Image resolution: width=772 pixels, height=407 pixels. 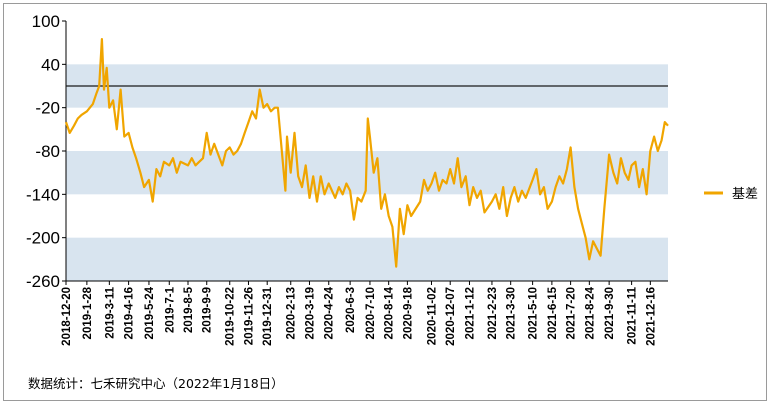 What do you see at coordinates (451, 316) in the screenshot?
I see `x-tick-label: 2020-12-07` at bounding box center [451, 316].